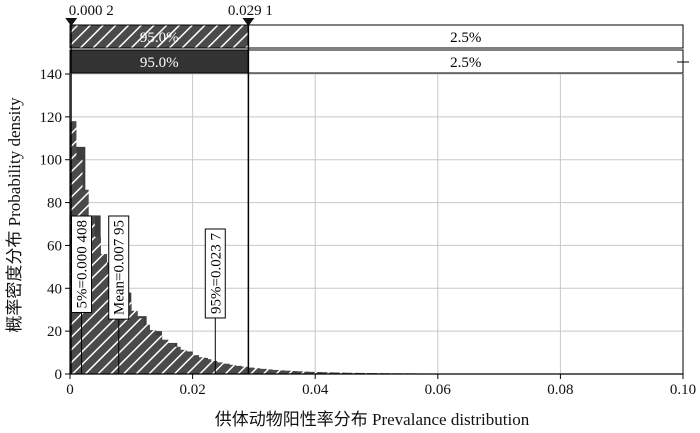  What do you see at coordinates (683, 62) in the screenshot?
I see `crosshair-icon` at bounding box center [683, 62].